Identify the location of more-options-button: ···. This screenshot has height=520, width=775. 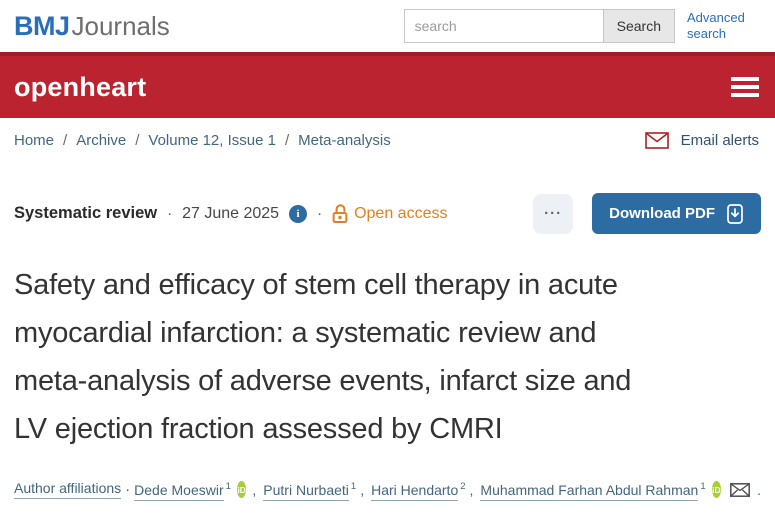
(553, 213).